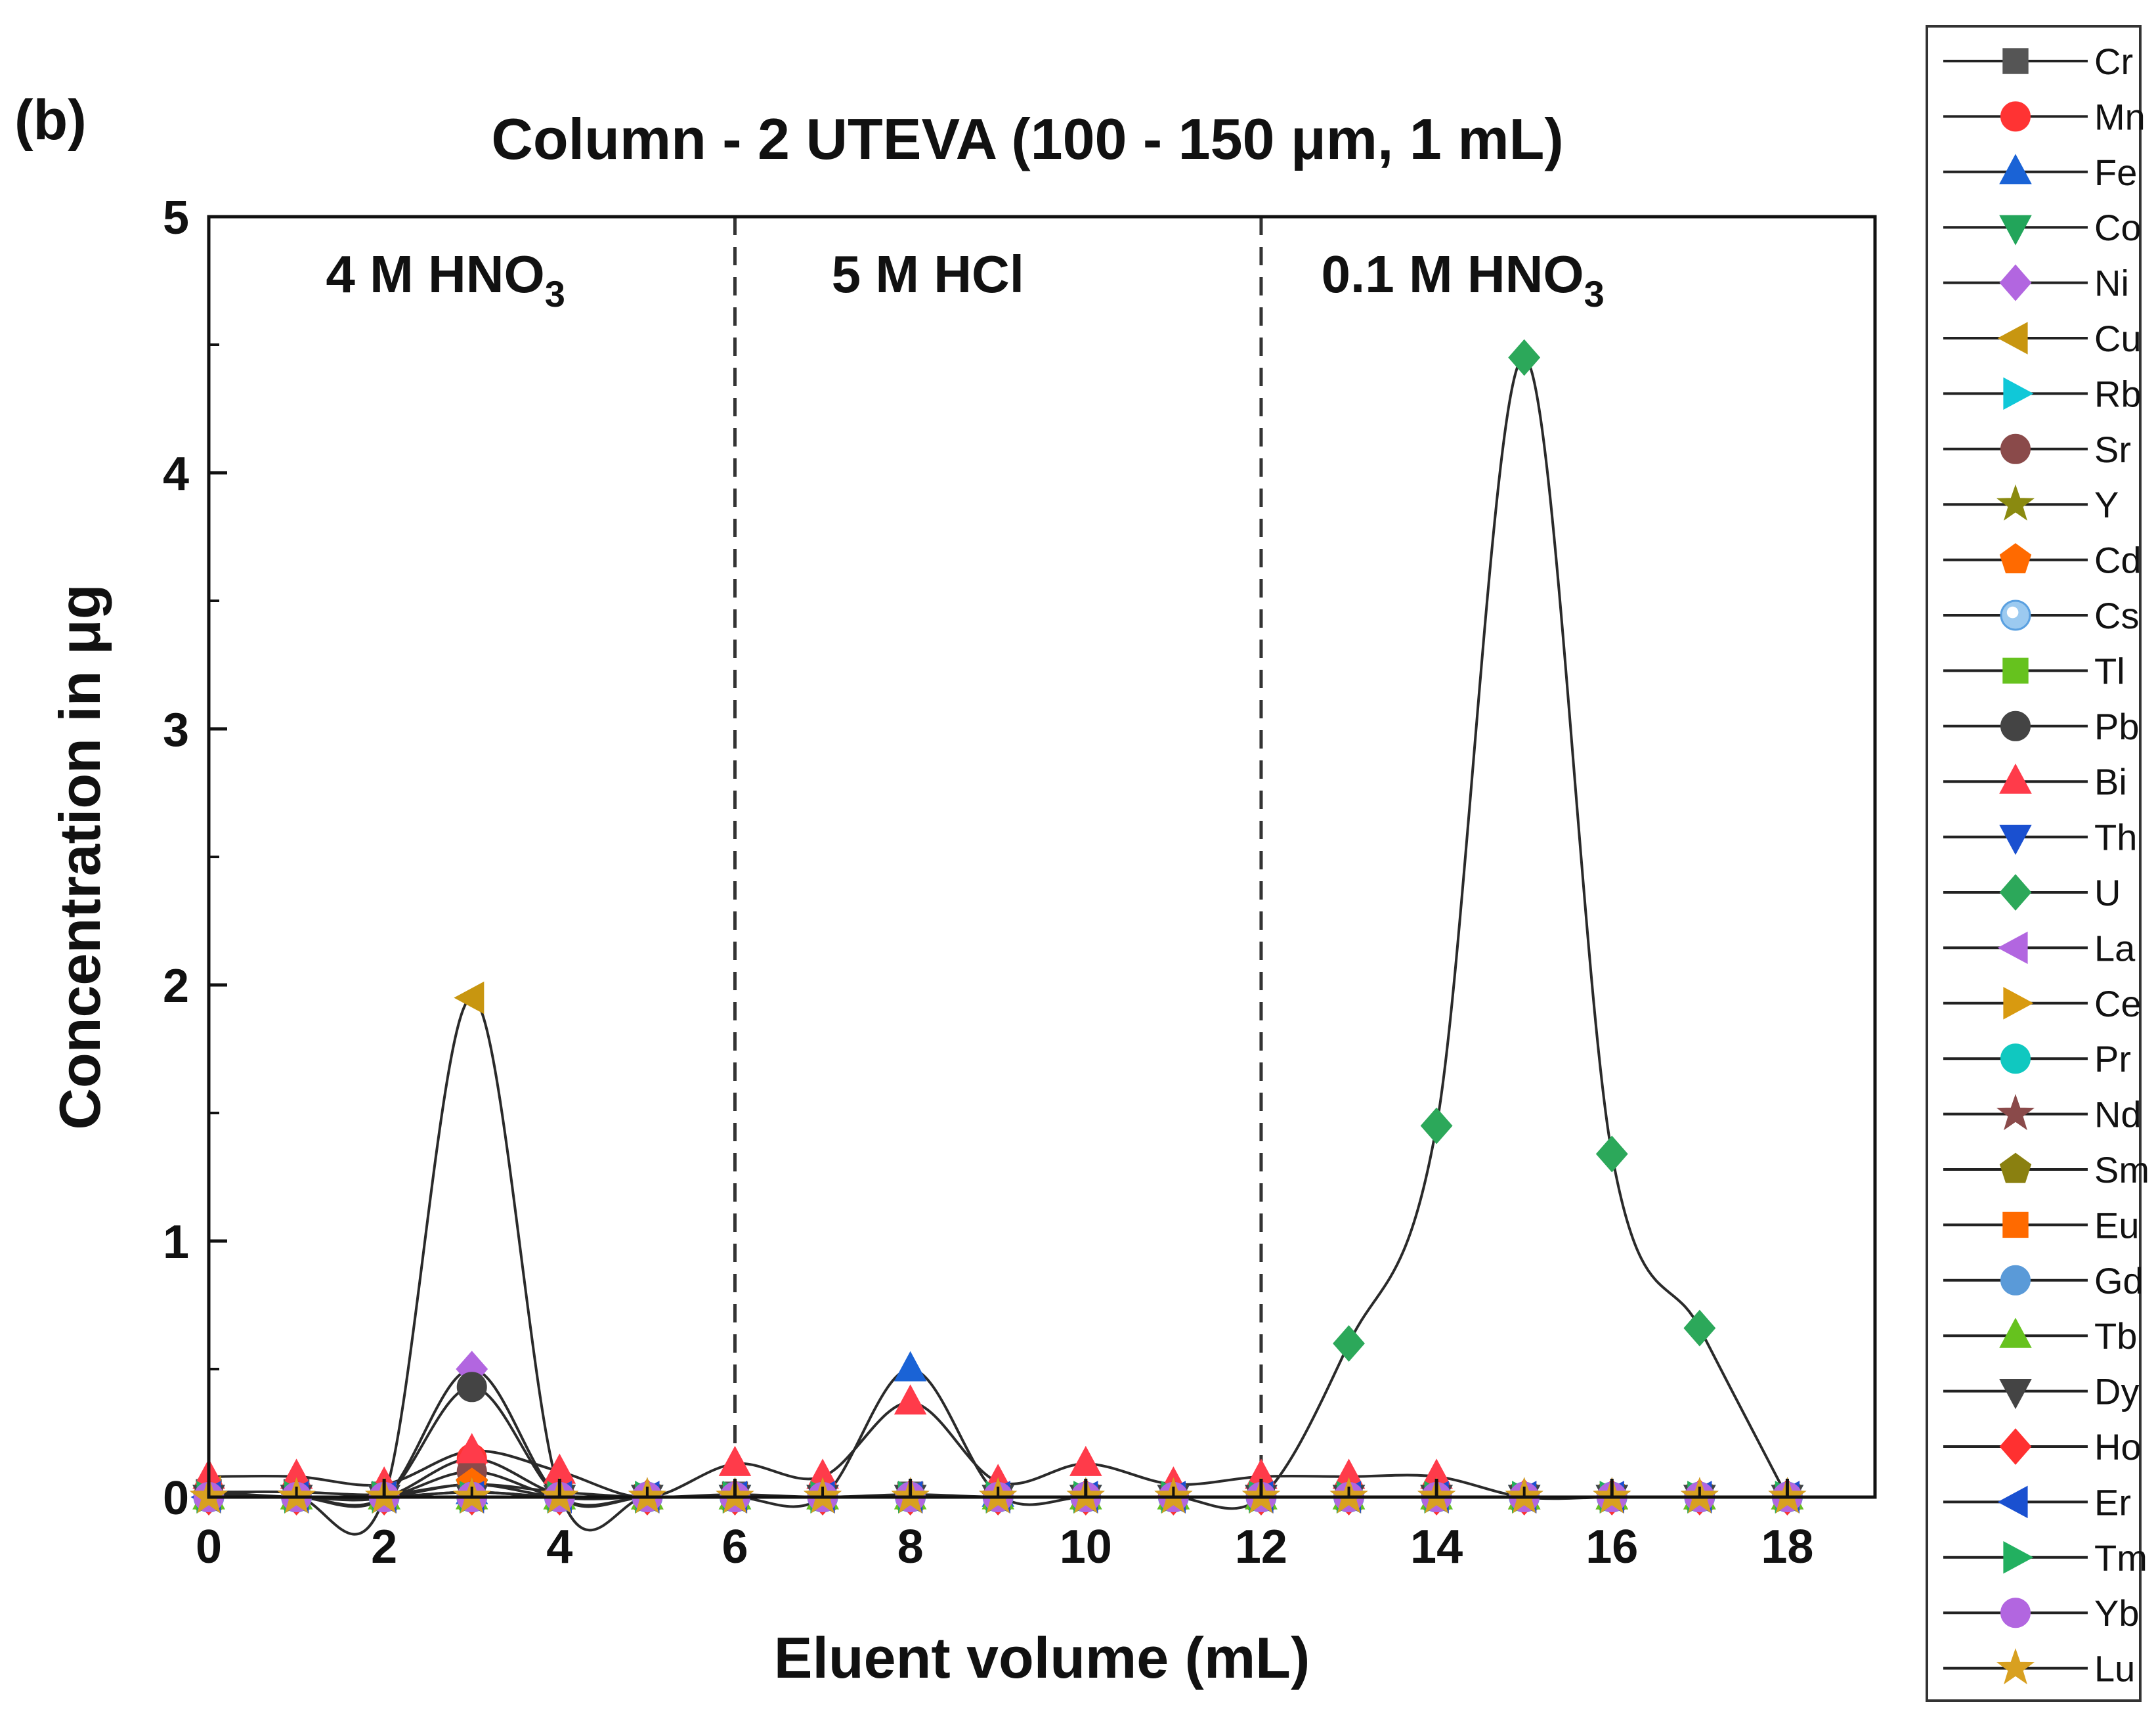  Describe the element at coordinates (2112, 449) in the screenshot. I see `legend-label-Sr: Sr` at that location.